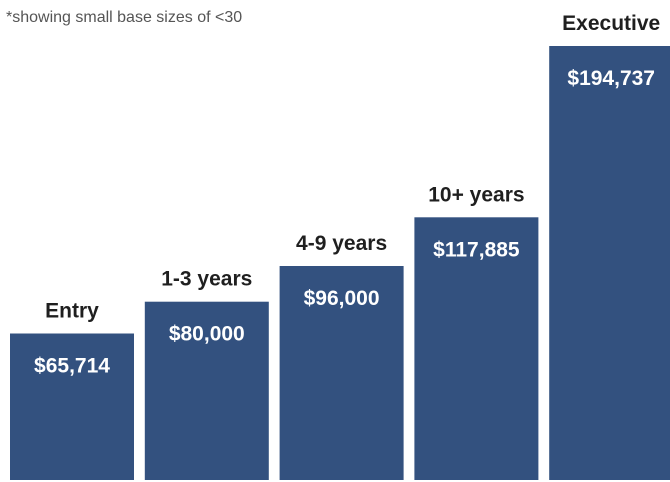 The image size is (670, 482). Describe the element at coordinates (206, 279) in the screenshot. I see `category-label-1: 1-3 years` at that location.